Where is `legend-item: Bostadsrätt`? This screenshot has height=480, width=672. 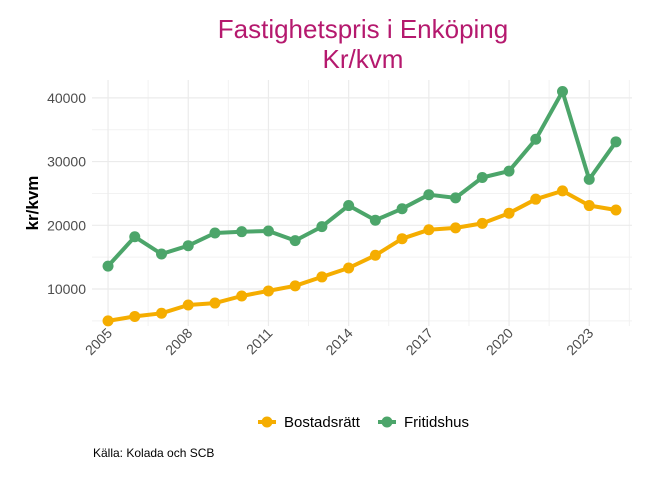
legend-item: Bostadsrätt is located at coordinates (309, 422).